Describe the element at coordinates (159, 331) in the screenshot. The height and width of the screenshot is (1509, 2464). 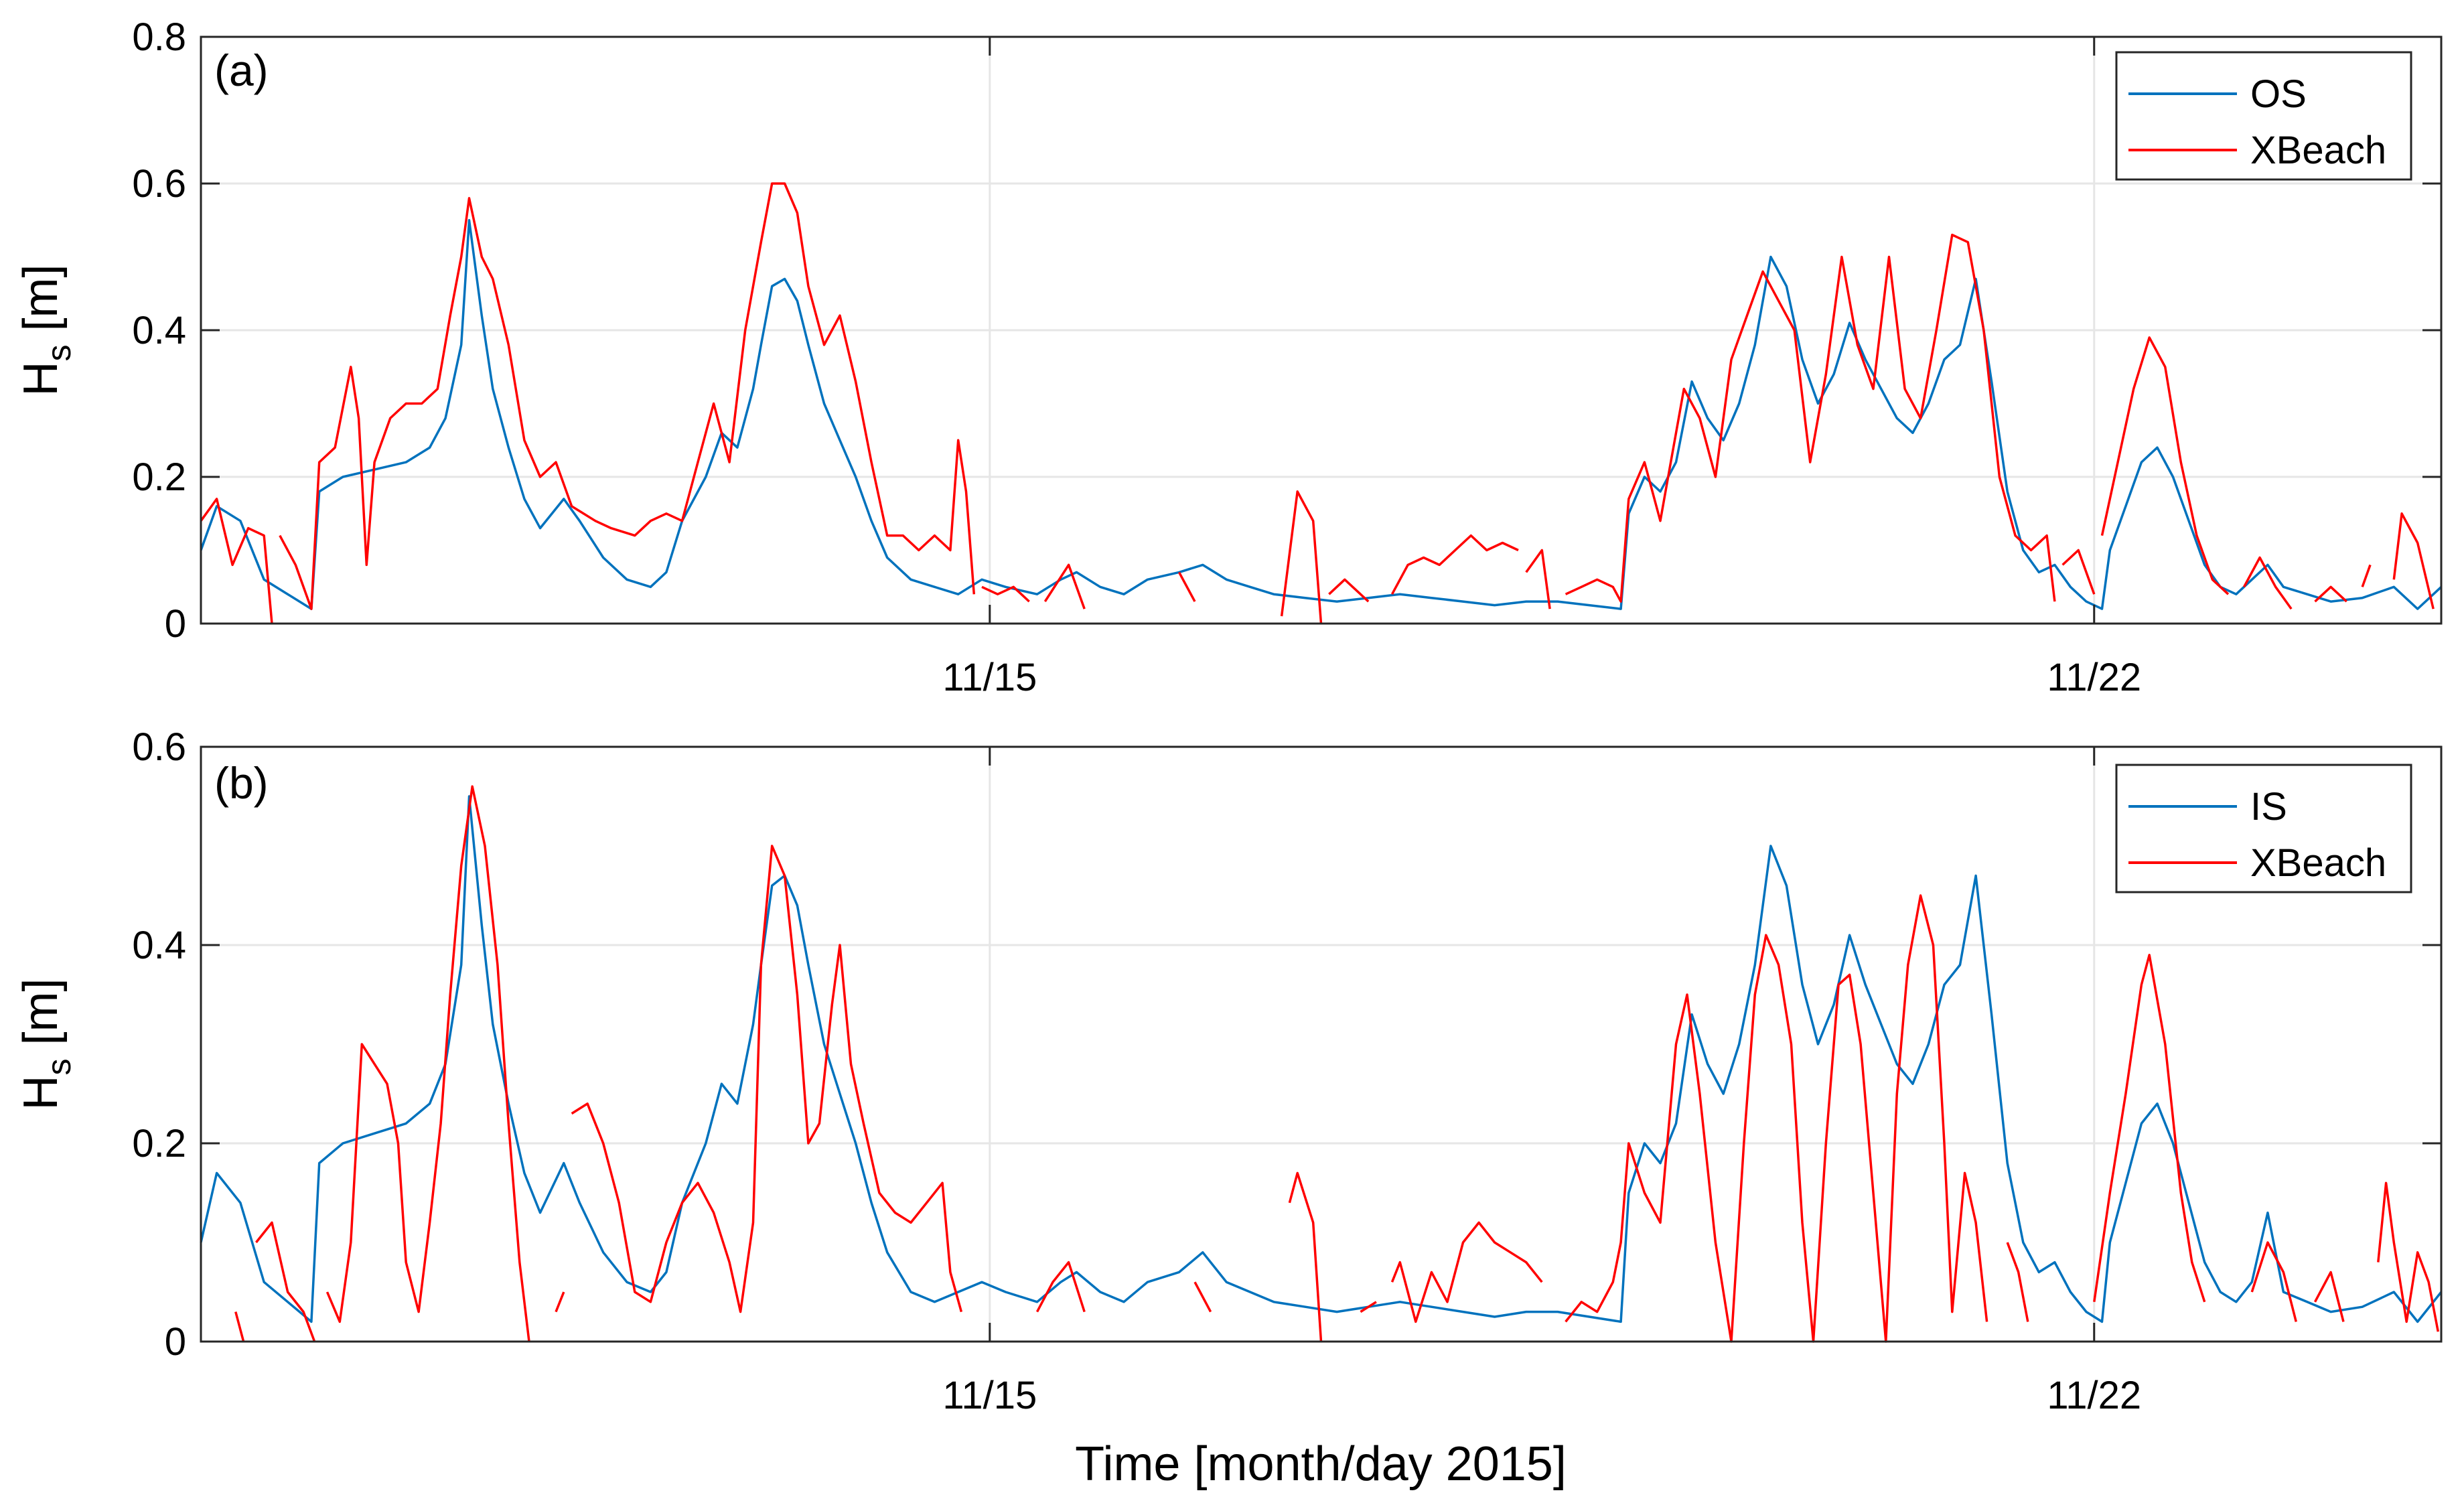
I see `panel-a-ytick-label-2: 0.4` at that location.